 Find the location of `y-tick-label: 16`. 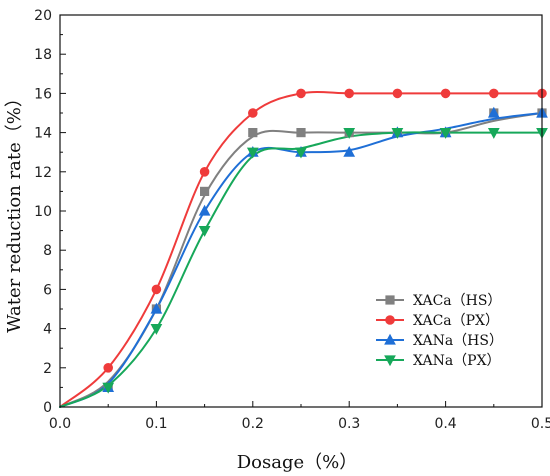

y-tick-label: 16 is located at coordinates (43, 94).